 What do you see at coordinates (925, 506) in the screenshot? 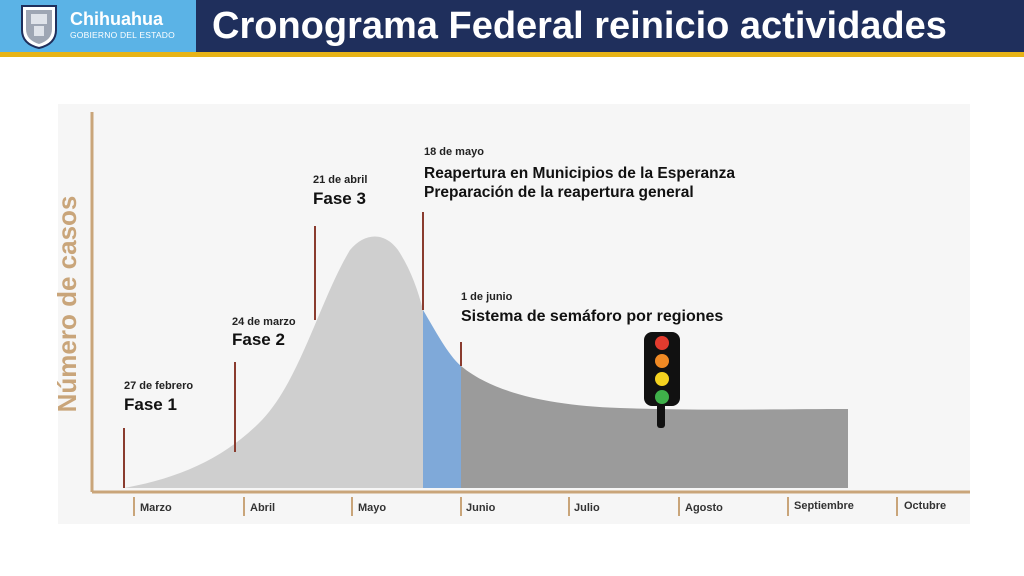
I see `month-label: Octubre` at bounding box center [925, 506].